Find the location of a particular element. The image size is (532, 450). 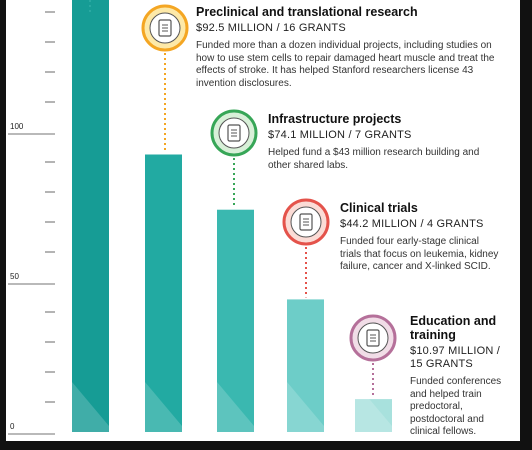

y-tick-label: 0 is located at coordinates (12, 426).